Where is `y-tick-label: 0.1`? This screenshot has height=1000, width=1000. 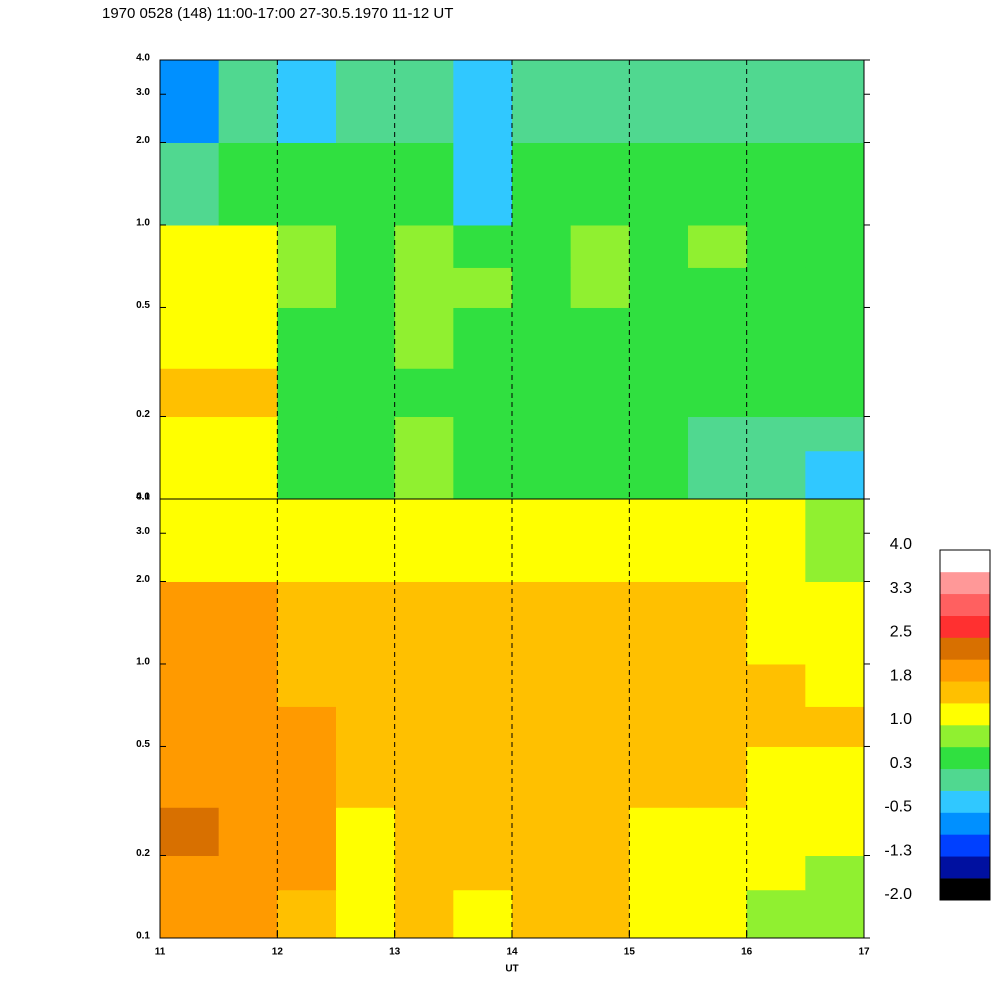
y-tick-label: 0.1 is located at coordinates (143, 936).